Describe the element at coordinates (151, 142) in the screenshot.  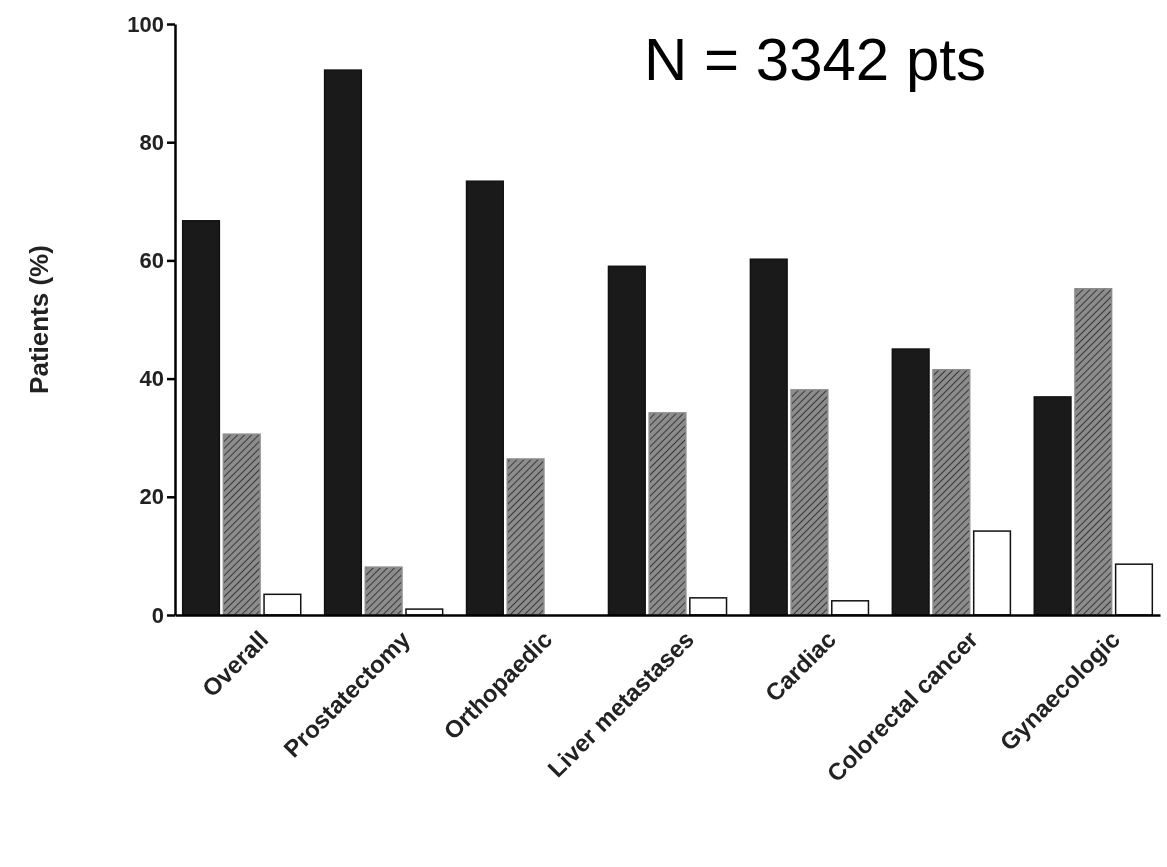
I see `y-tick-label: 80` at that location.